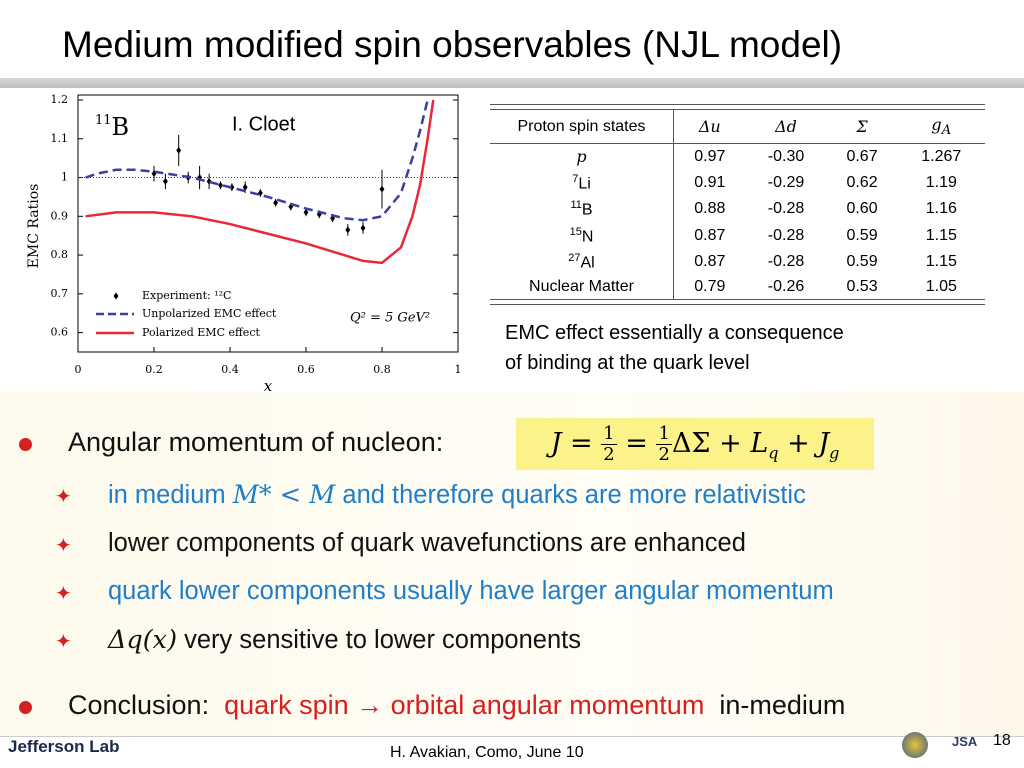 The image size is (1024, 768). I want to click on header-sub: A, so click(946, 131).